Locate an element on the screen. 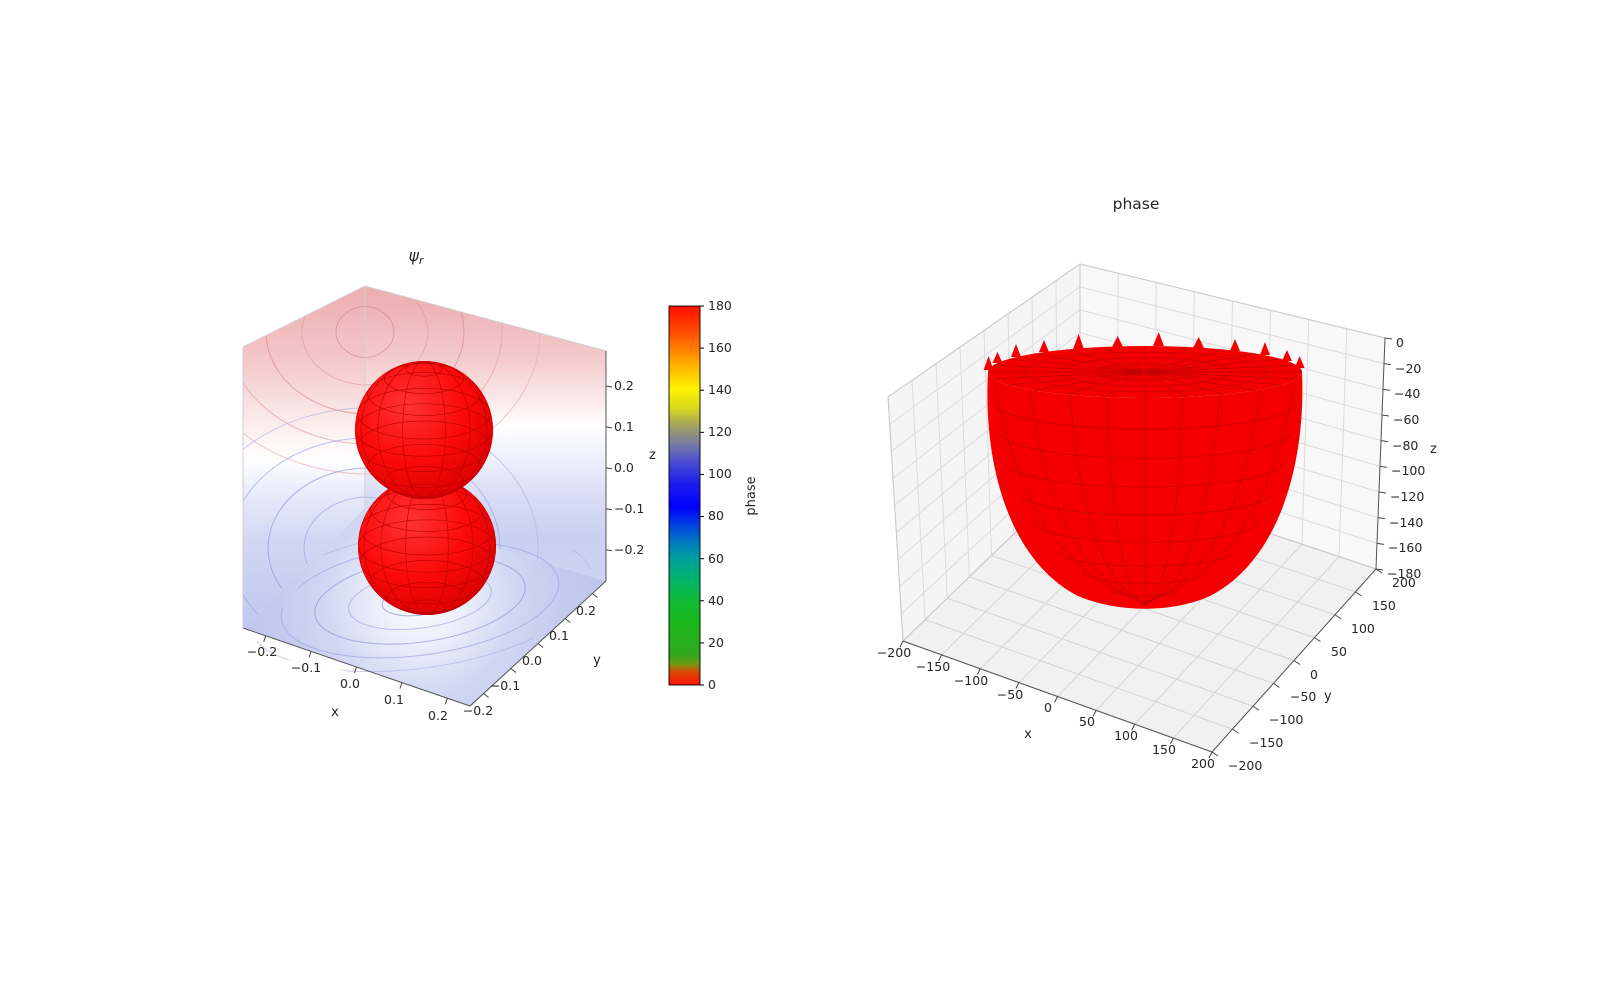 The height and width of the screenshot is (1000, 1600). x-tick-label: 100 is located at coordinates (1126, 735).